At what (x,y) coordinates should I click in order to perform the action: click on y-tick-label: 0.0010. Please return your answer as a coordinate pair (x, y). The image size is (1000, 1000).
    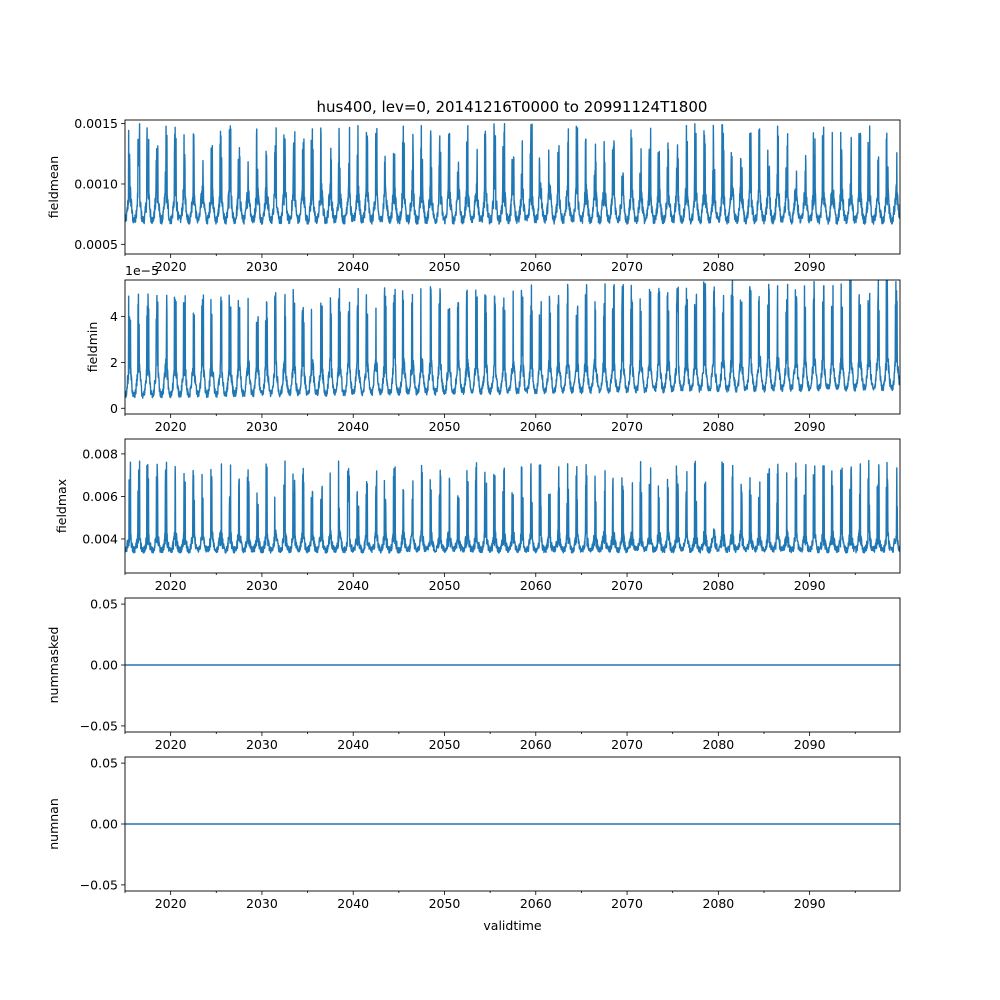
    Looking at the image, I should click on (96, 183).